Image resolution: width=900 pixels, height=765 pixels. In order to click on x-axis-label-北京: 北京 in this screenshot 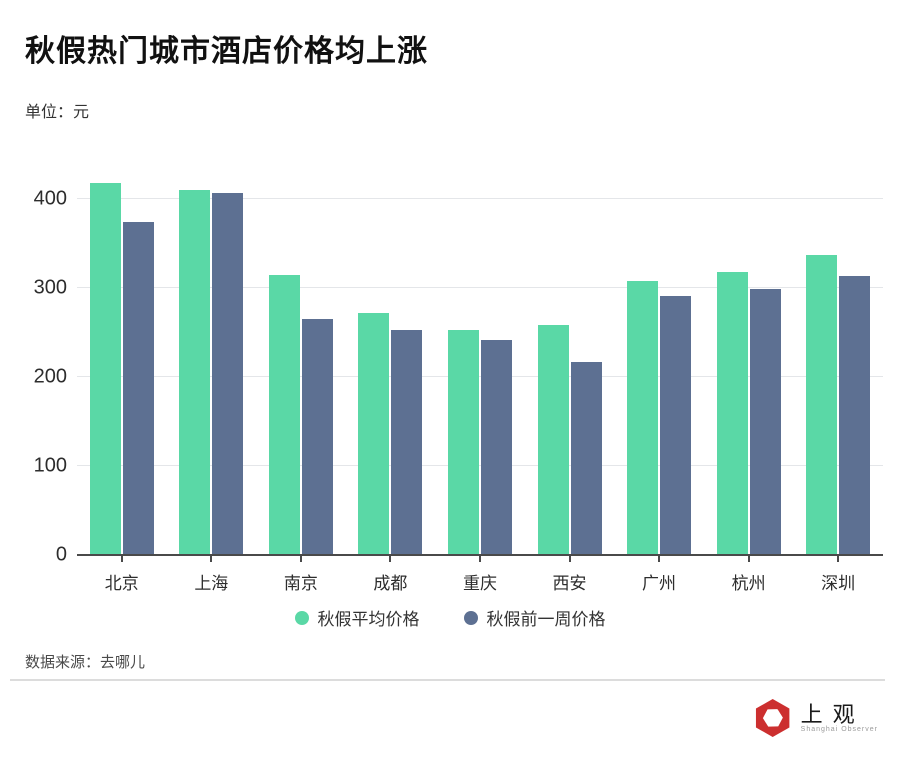, I will do `click(121, 583)`.